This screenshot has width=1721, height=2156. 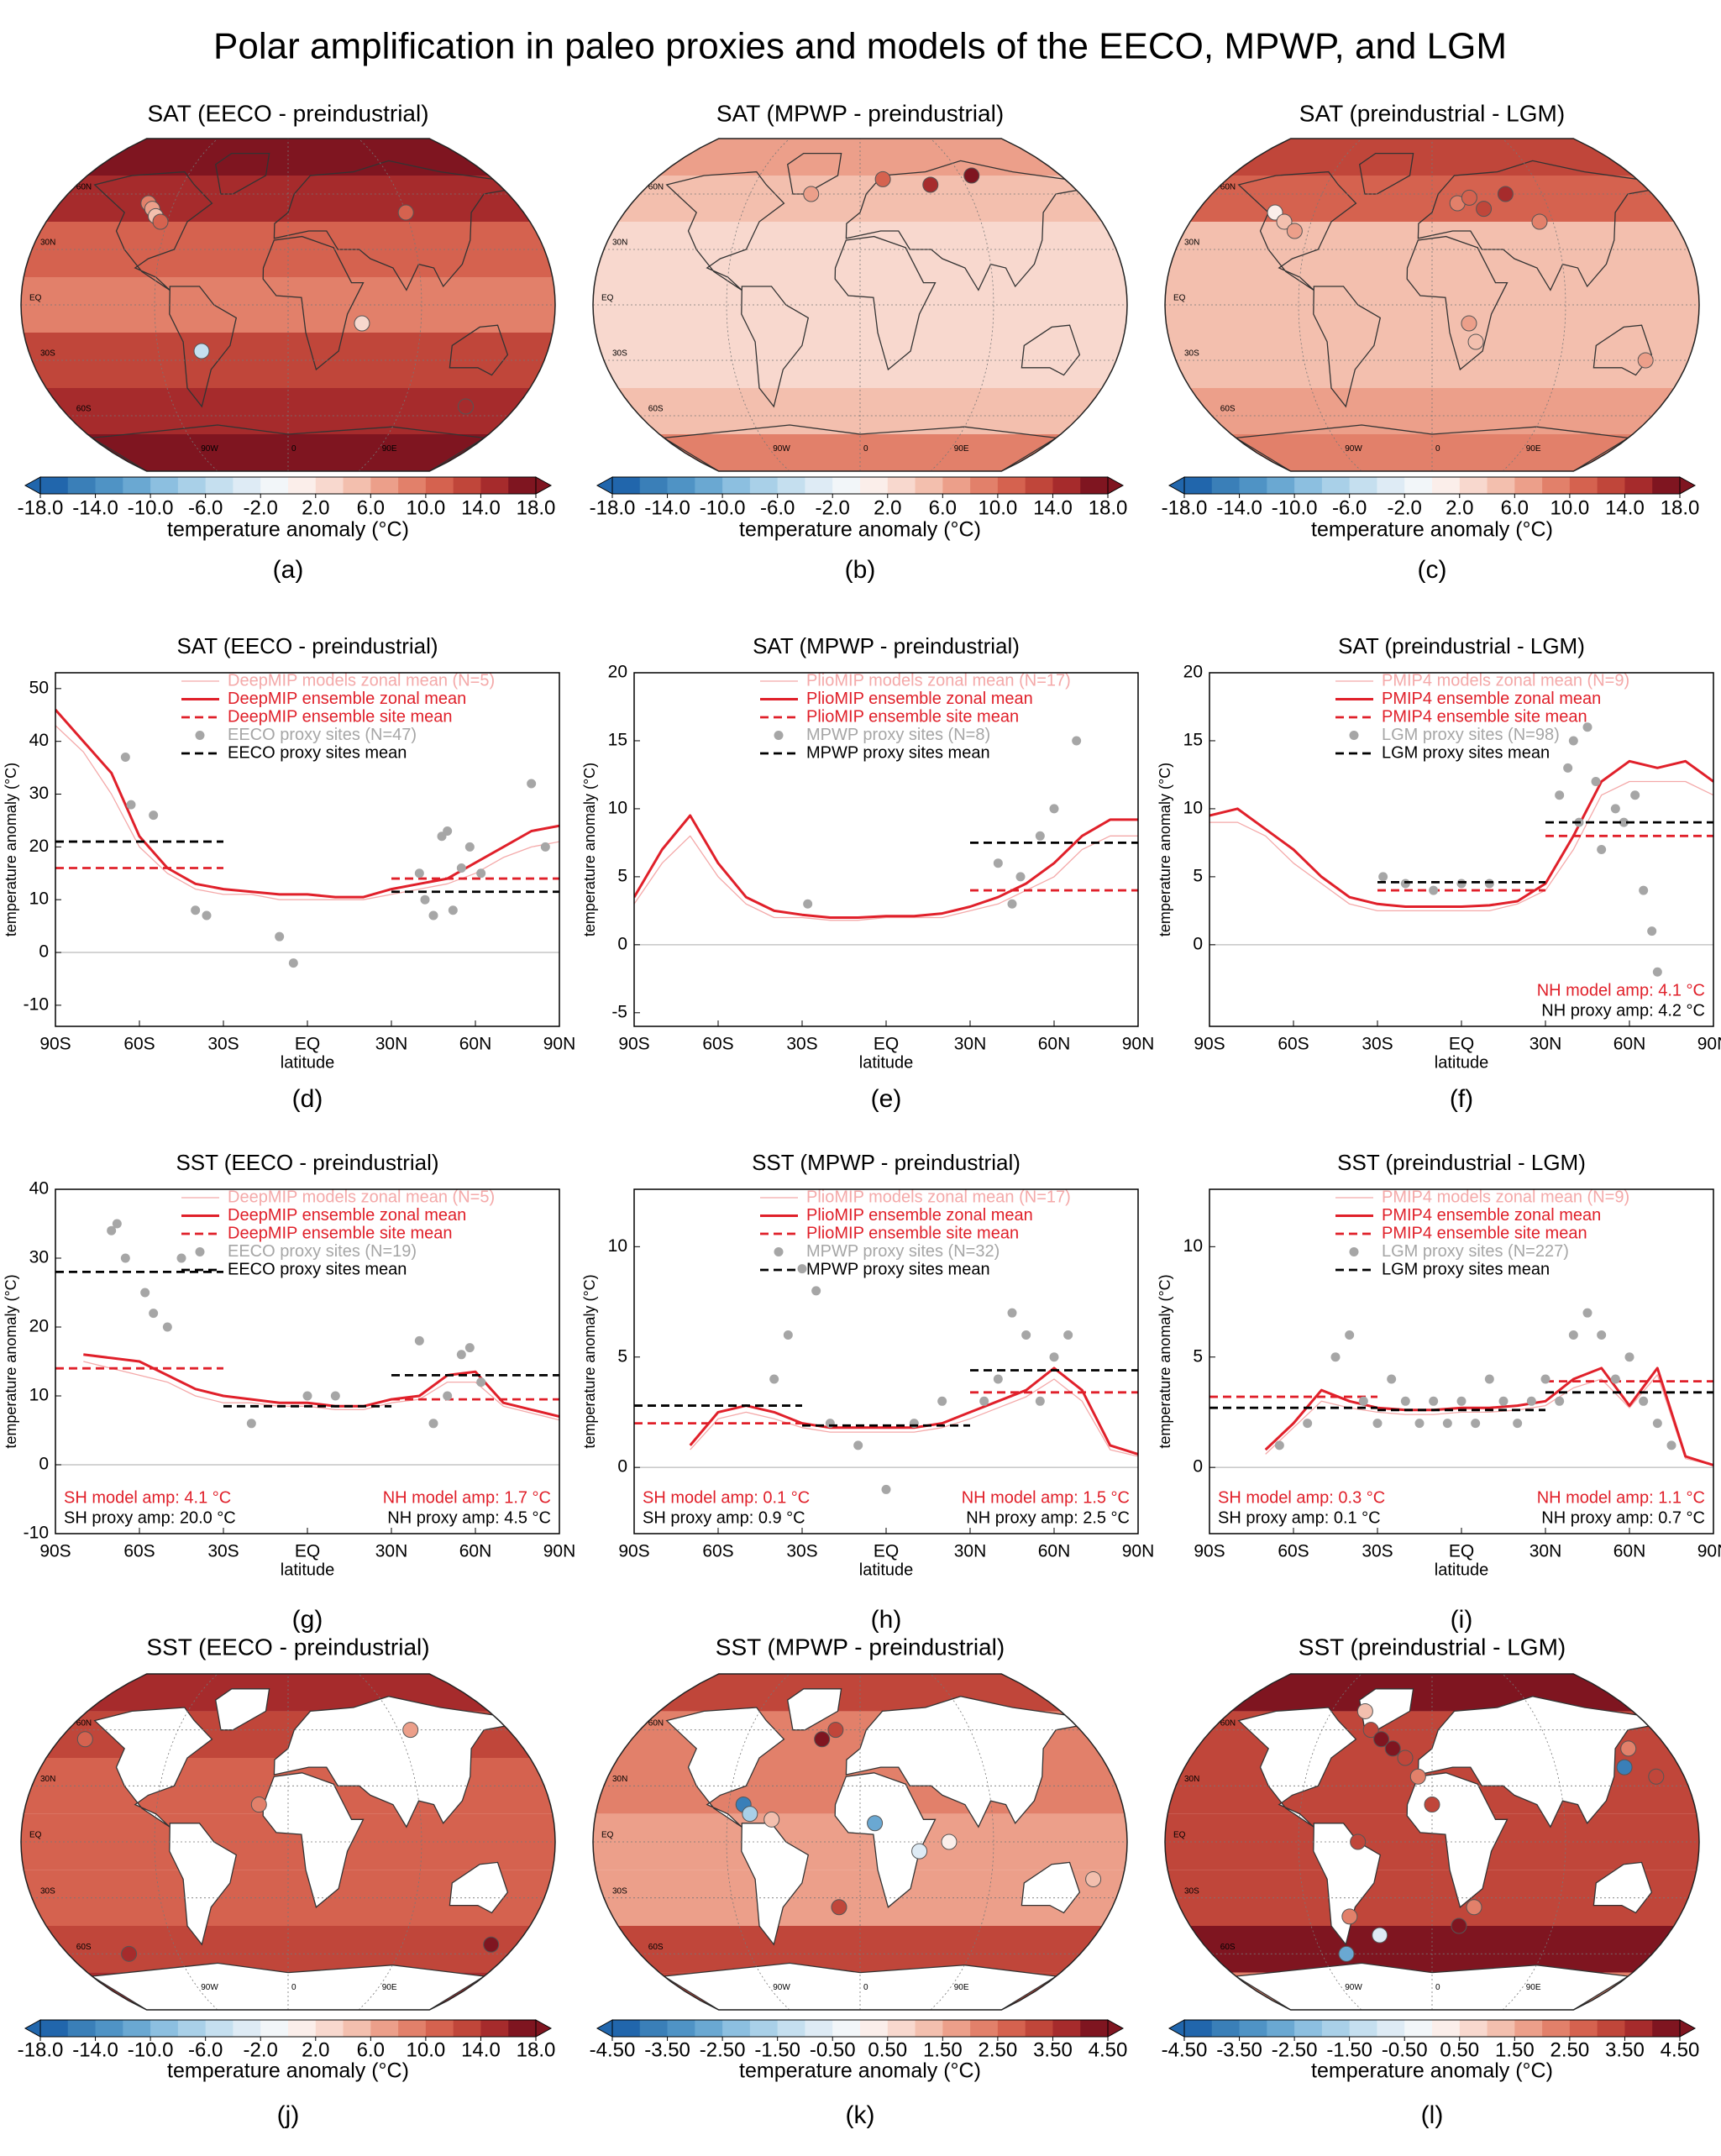 I want to click on panel-label: (j), so click(x=288, y=2115).